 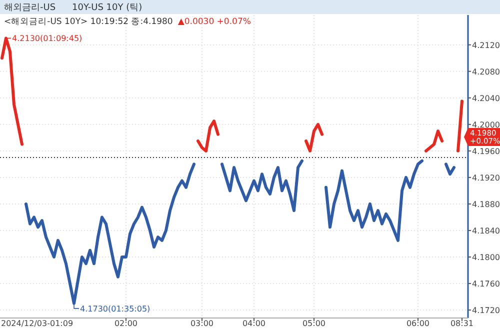 I want to click on chart-subtitle: 10Y-US 10Y (틱), so click(x=107, y=8).